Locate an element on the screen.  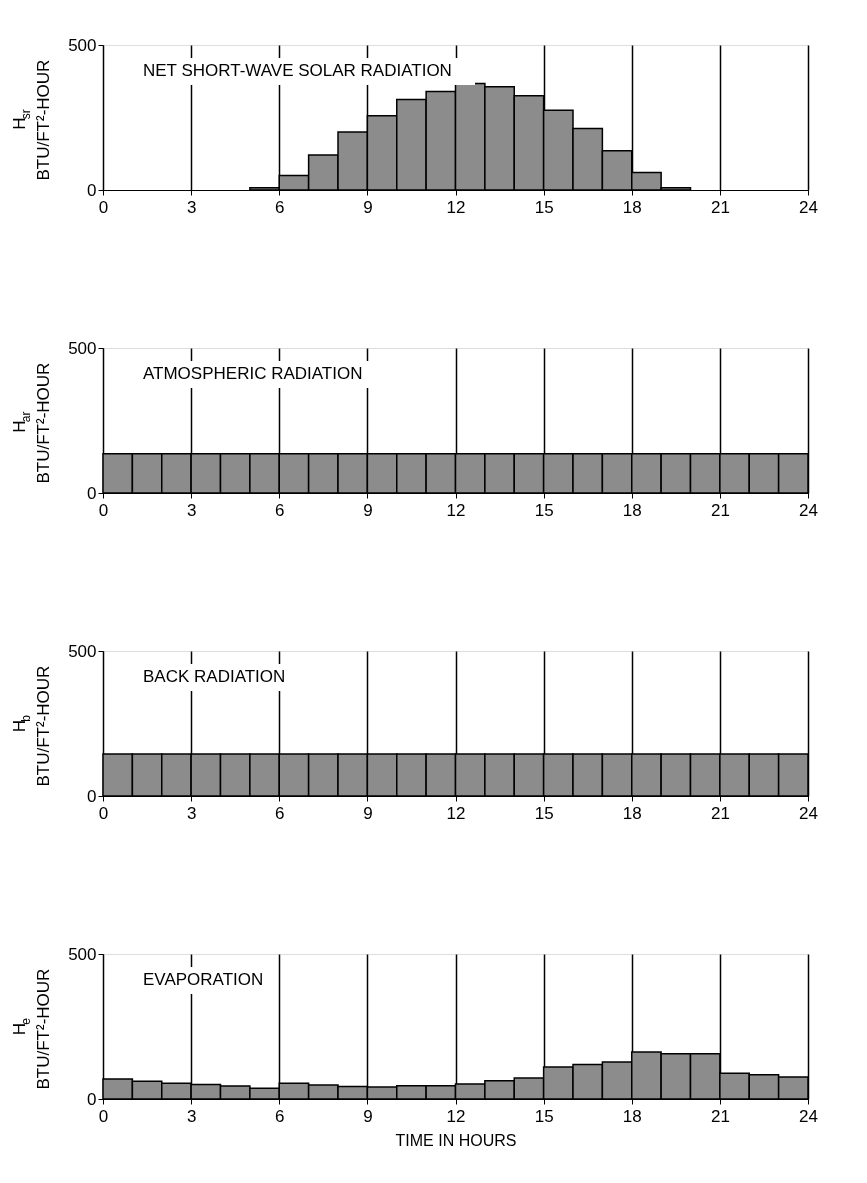
x-axis-title: TIME IN HOURS is located at coordinates (456, 1140).